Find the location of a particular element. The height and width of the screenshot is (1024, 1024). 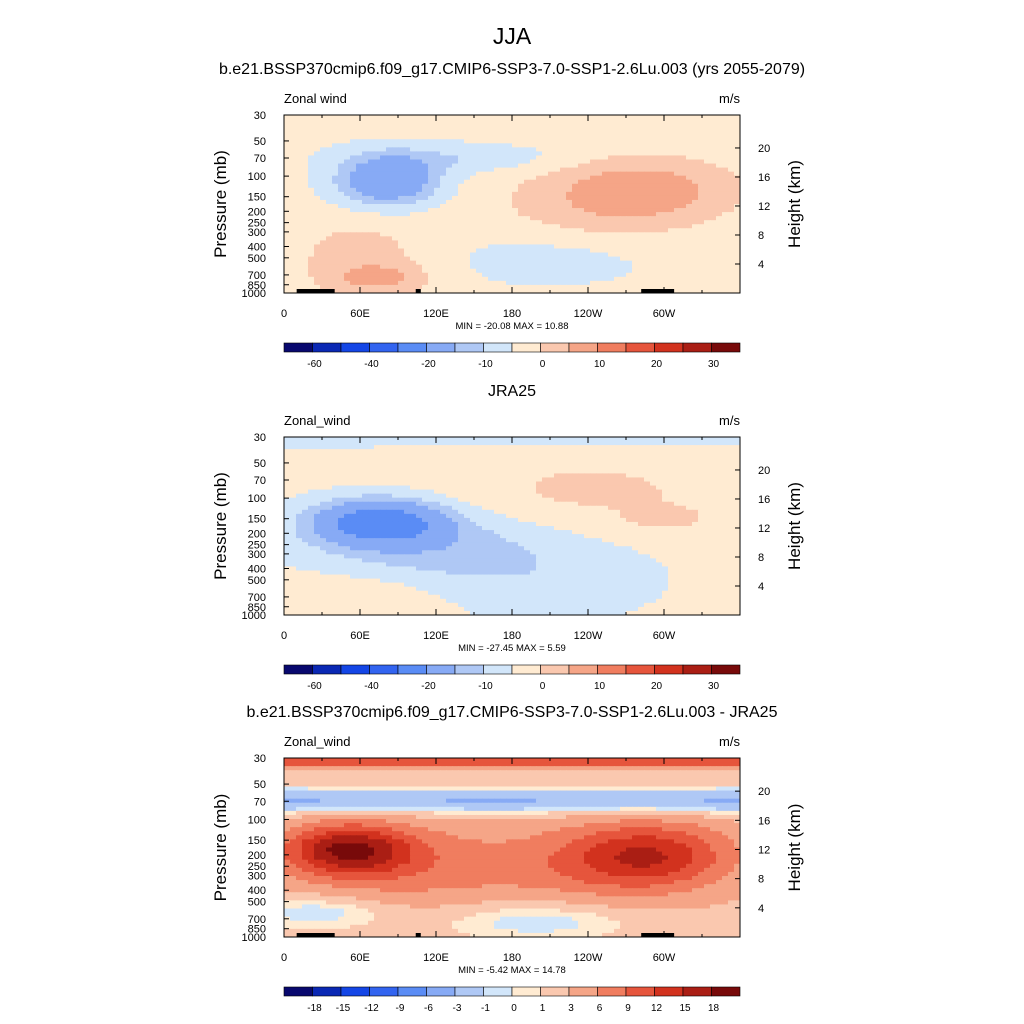

y-axis-title-right: Height (km) is located at coordinates (794, 204).